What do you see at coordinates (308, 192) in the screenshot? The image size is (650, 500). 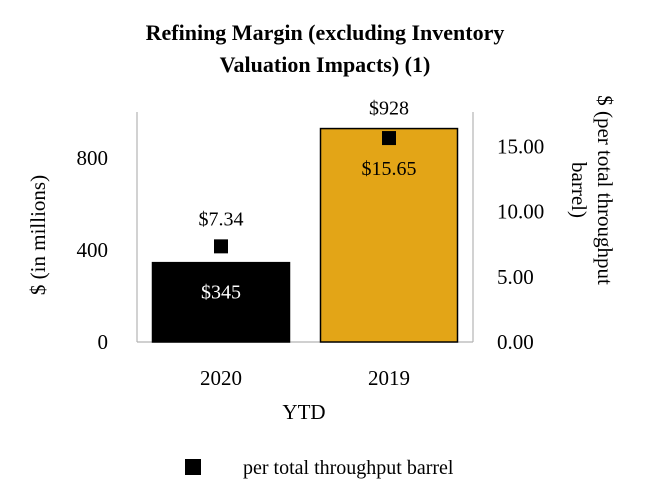 I see `throughput-marker-series: $7.34 $15.65` at bounding box center [308, 192].